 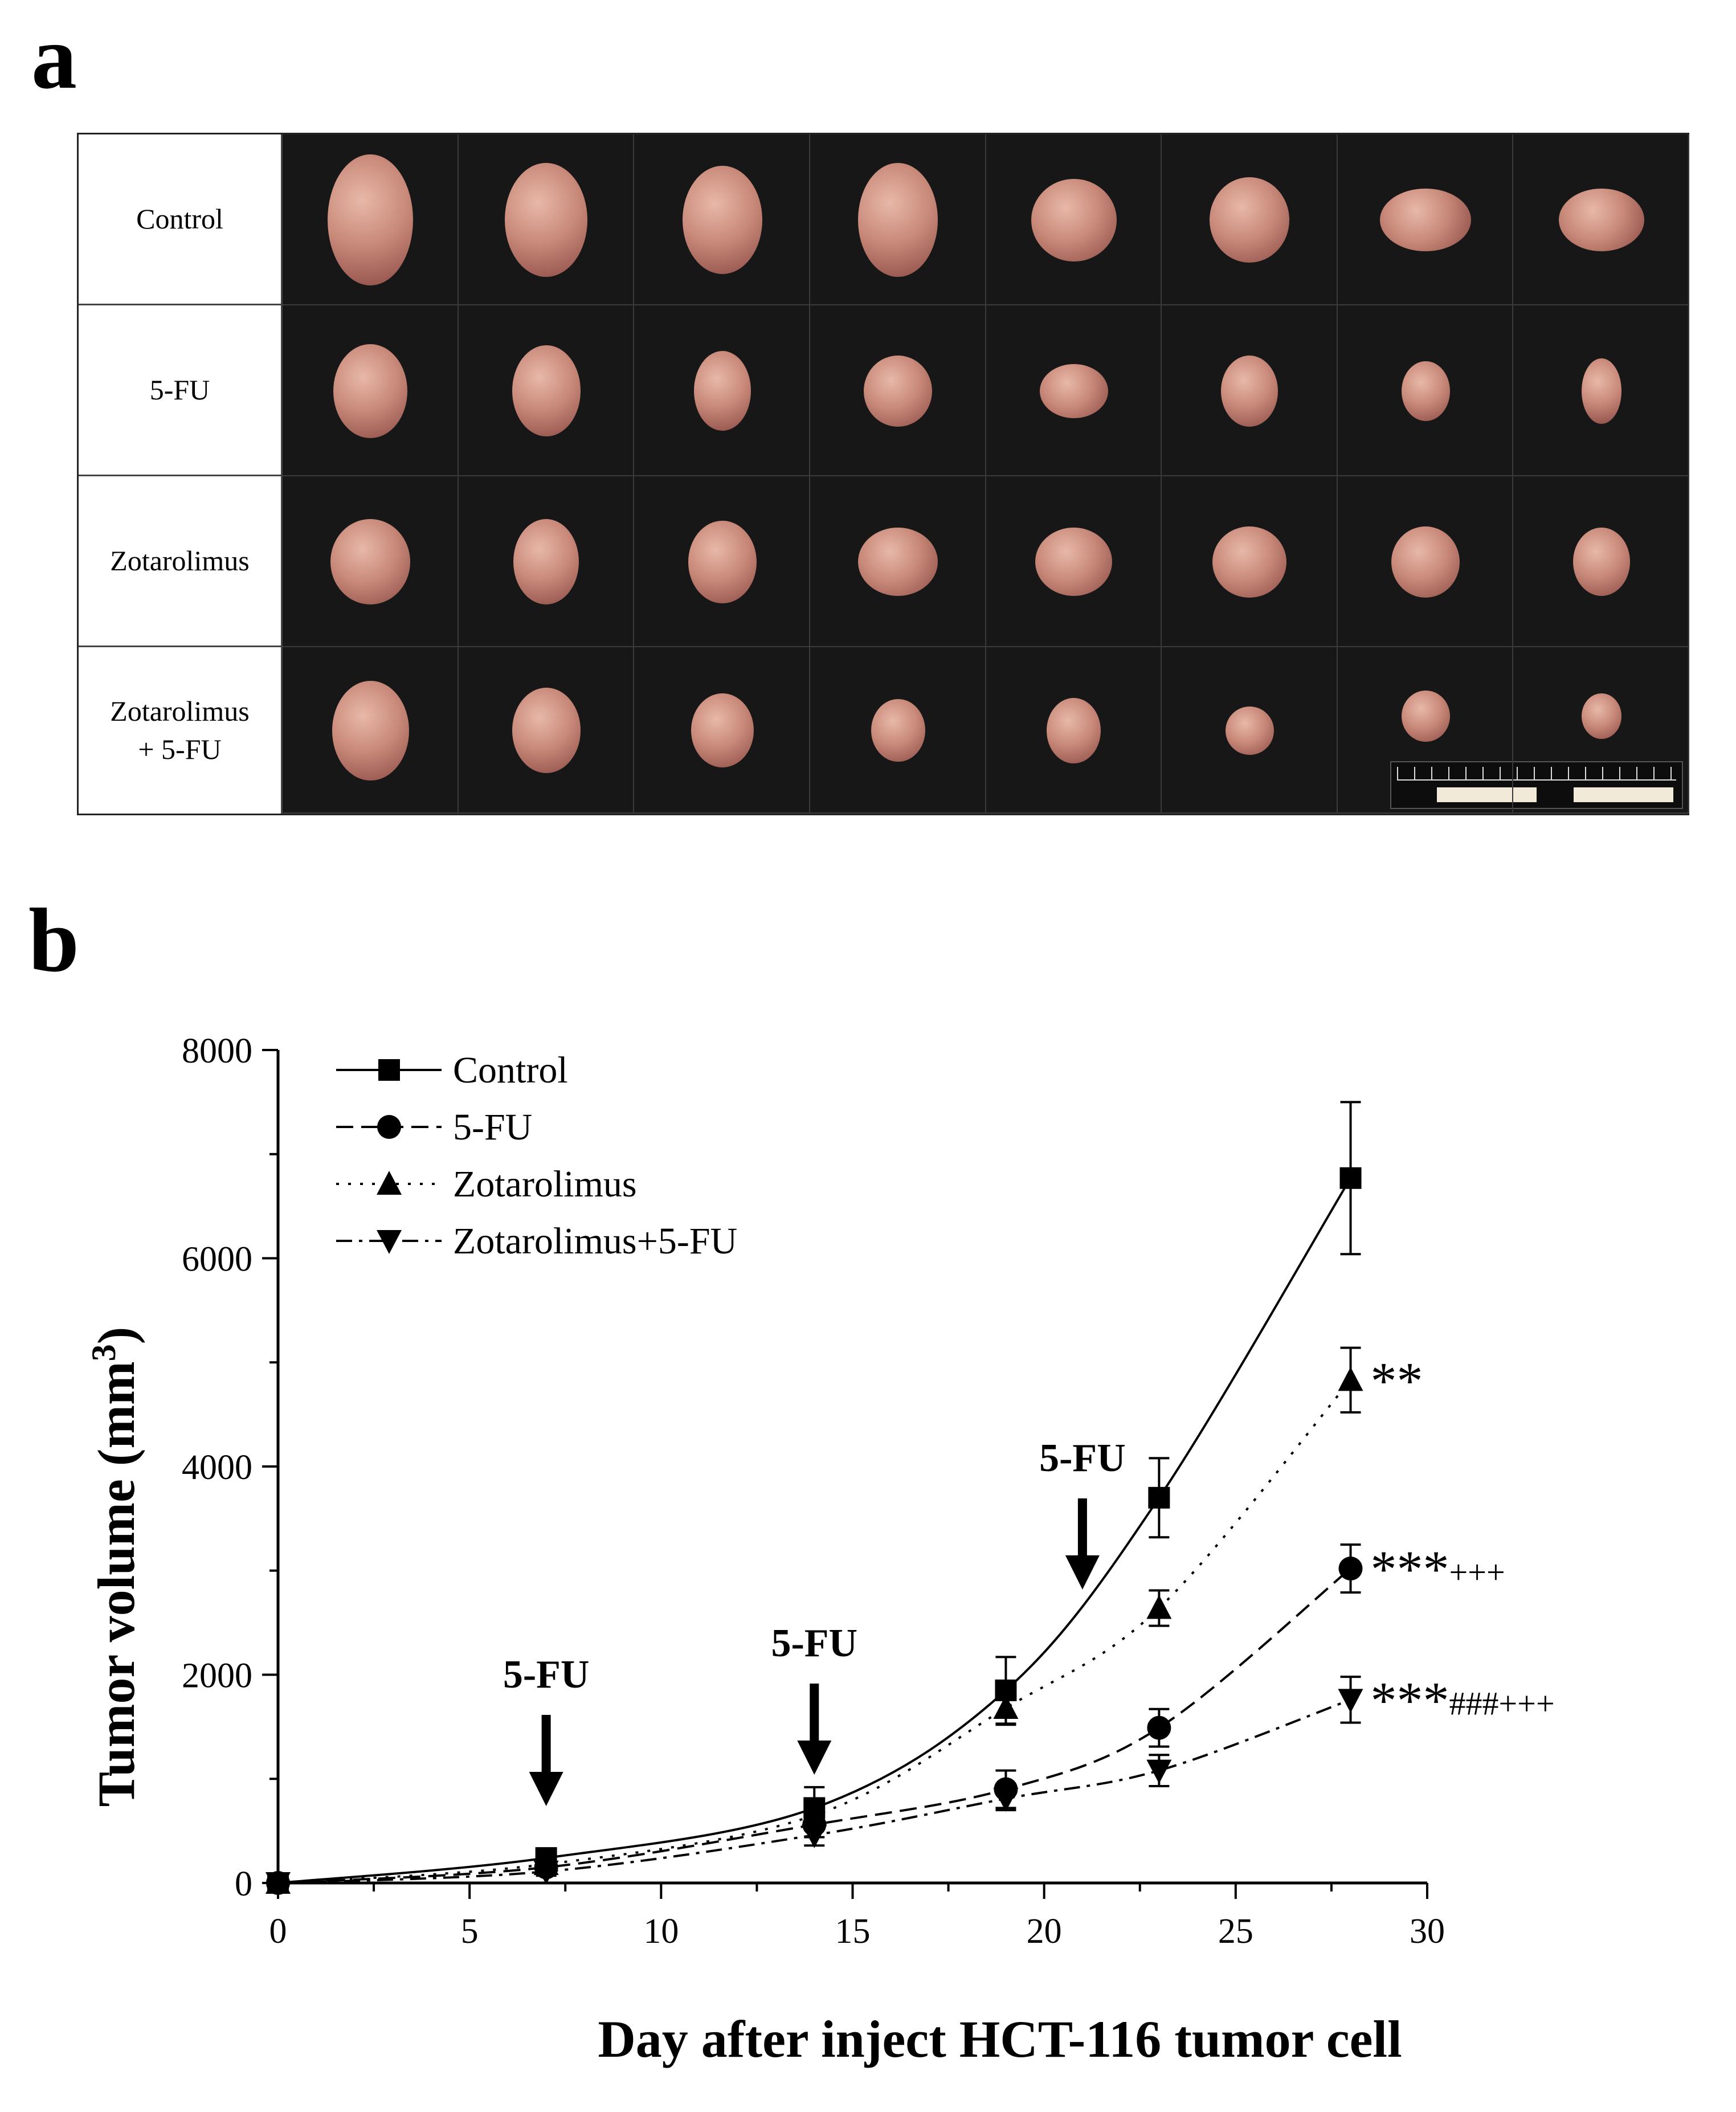 What do you see at coordinates (545, 1184) in the screenshot?
I see `legend-label: Zotarolimus` at bounding box center [545, 1184].